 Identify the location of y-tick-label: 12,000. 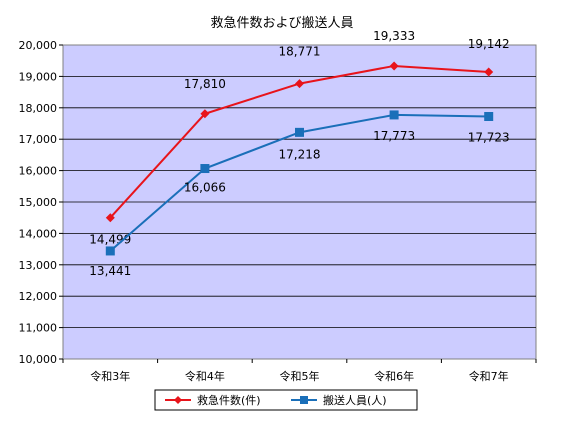
(38, 296).